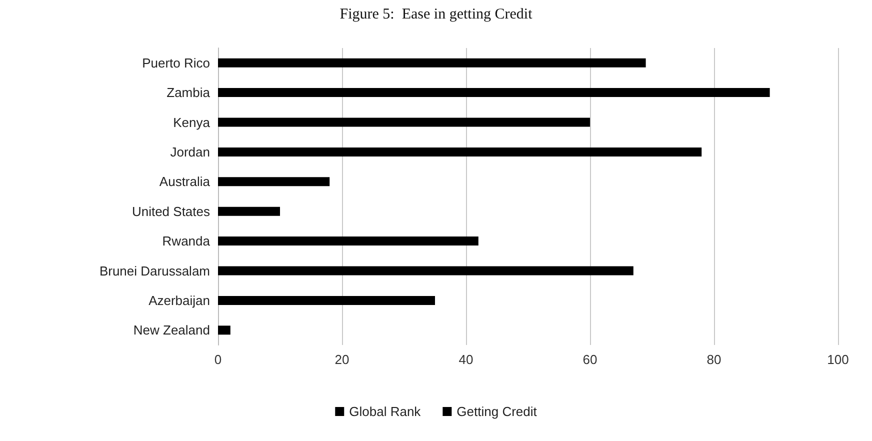  Describe the element at coordinates (466, 359) in the screenshot. I see `x-tick-label: 40` at that location.